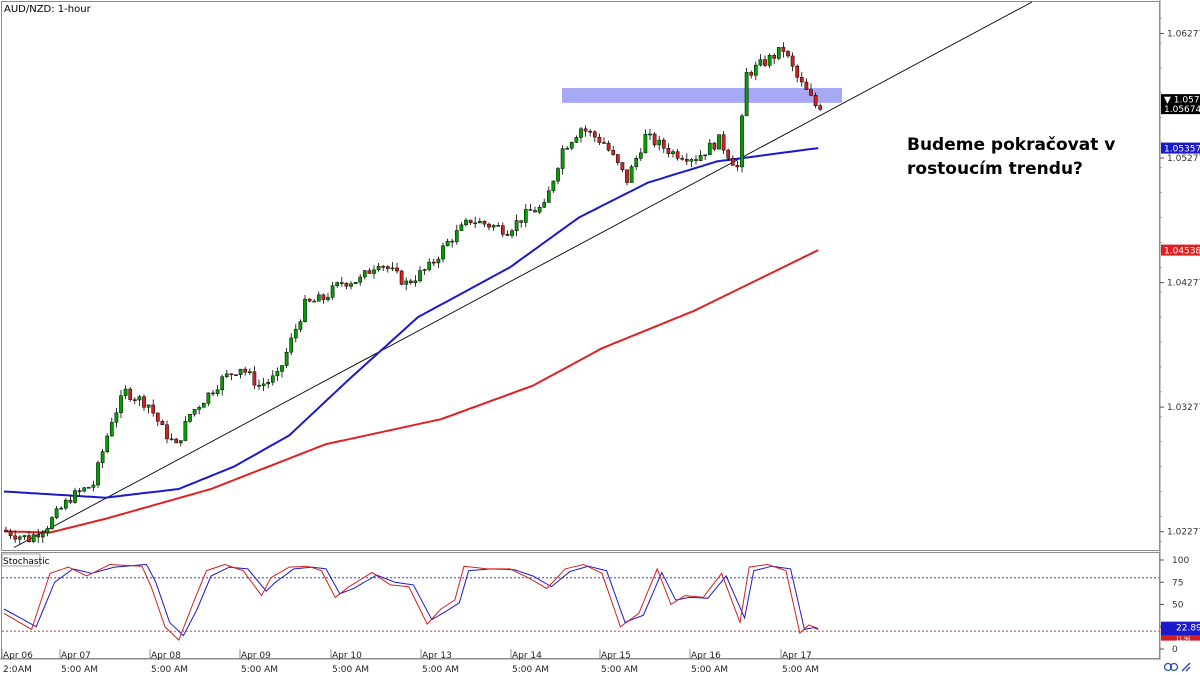  What do you see at coordinates (1183, 640) in the screenshot?
I see `stoch-badge-label-secondary: 11.96` at bounding box center [1183, 640].